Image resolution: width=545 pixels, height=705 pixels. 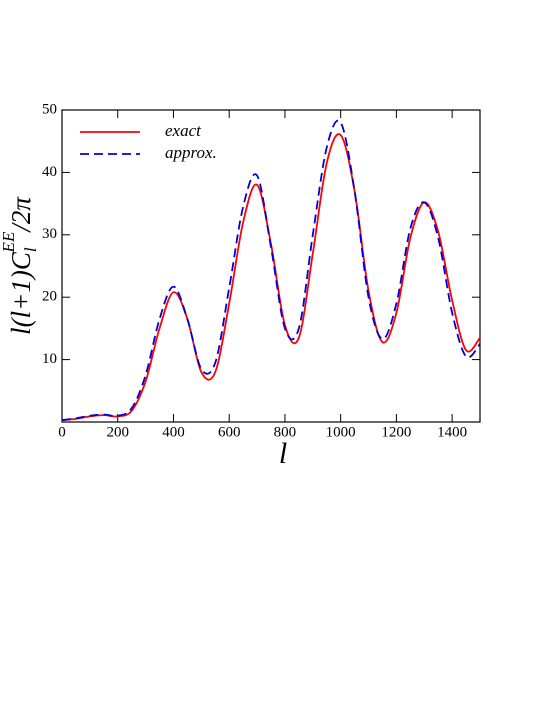 I want to click on y-tick-label: 40, so click(x=49, y=172).